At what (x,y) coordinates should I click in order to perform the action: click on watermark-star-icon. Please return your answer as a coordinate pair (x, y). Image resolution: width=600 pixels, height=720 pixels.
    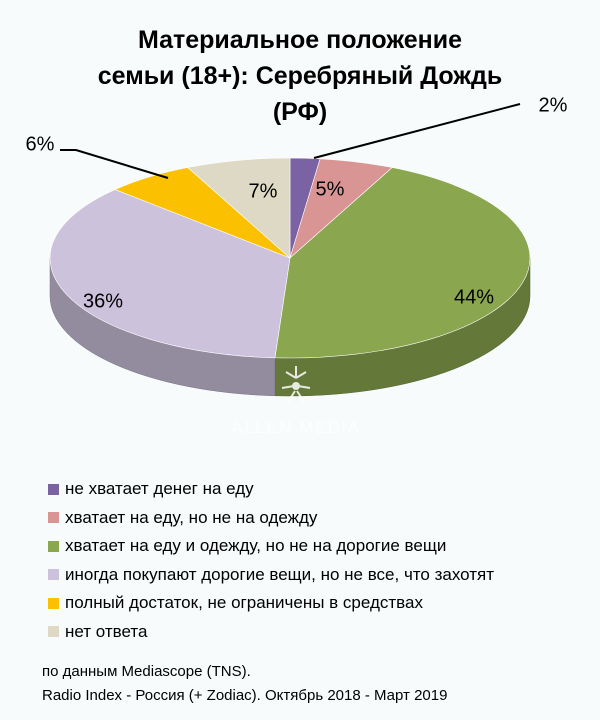
    Looking at the image, I should click on (296, 384).